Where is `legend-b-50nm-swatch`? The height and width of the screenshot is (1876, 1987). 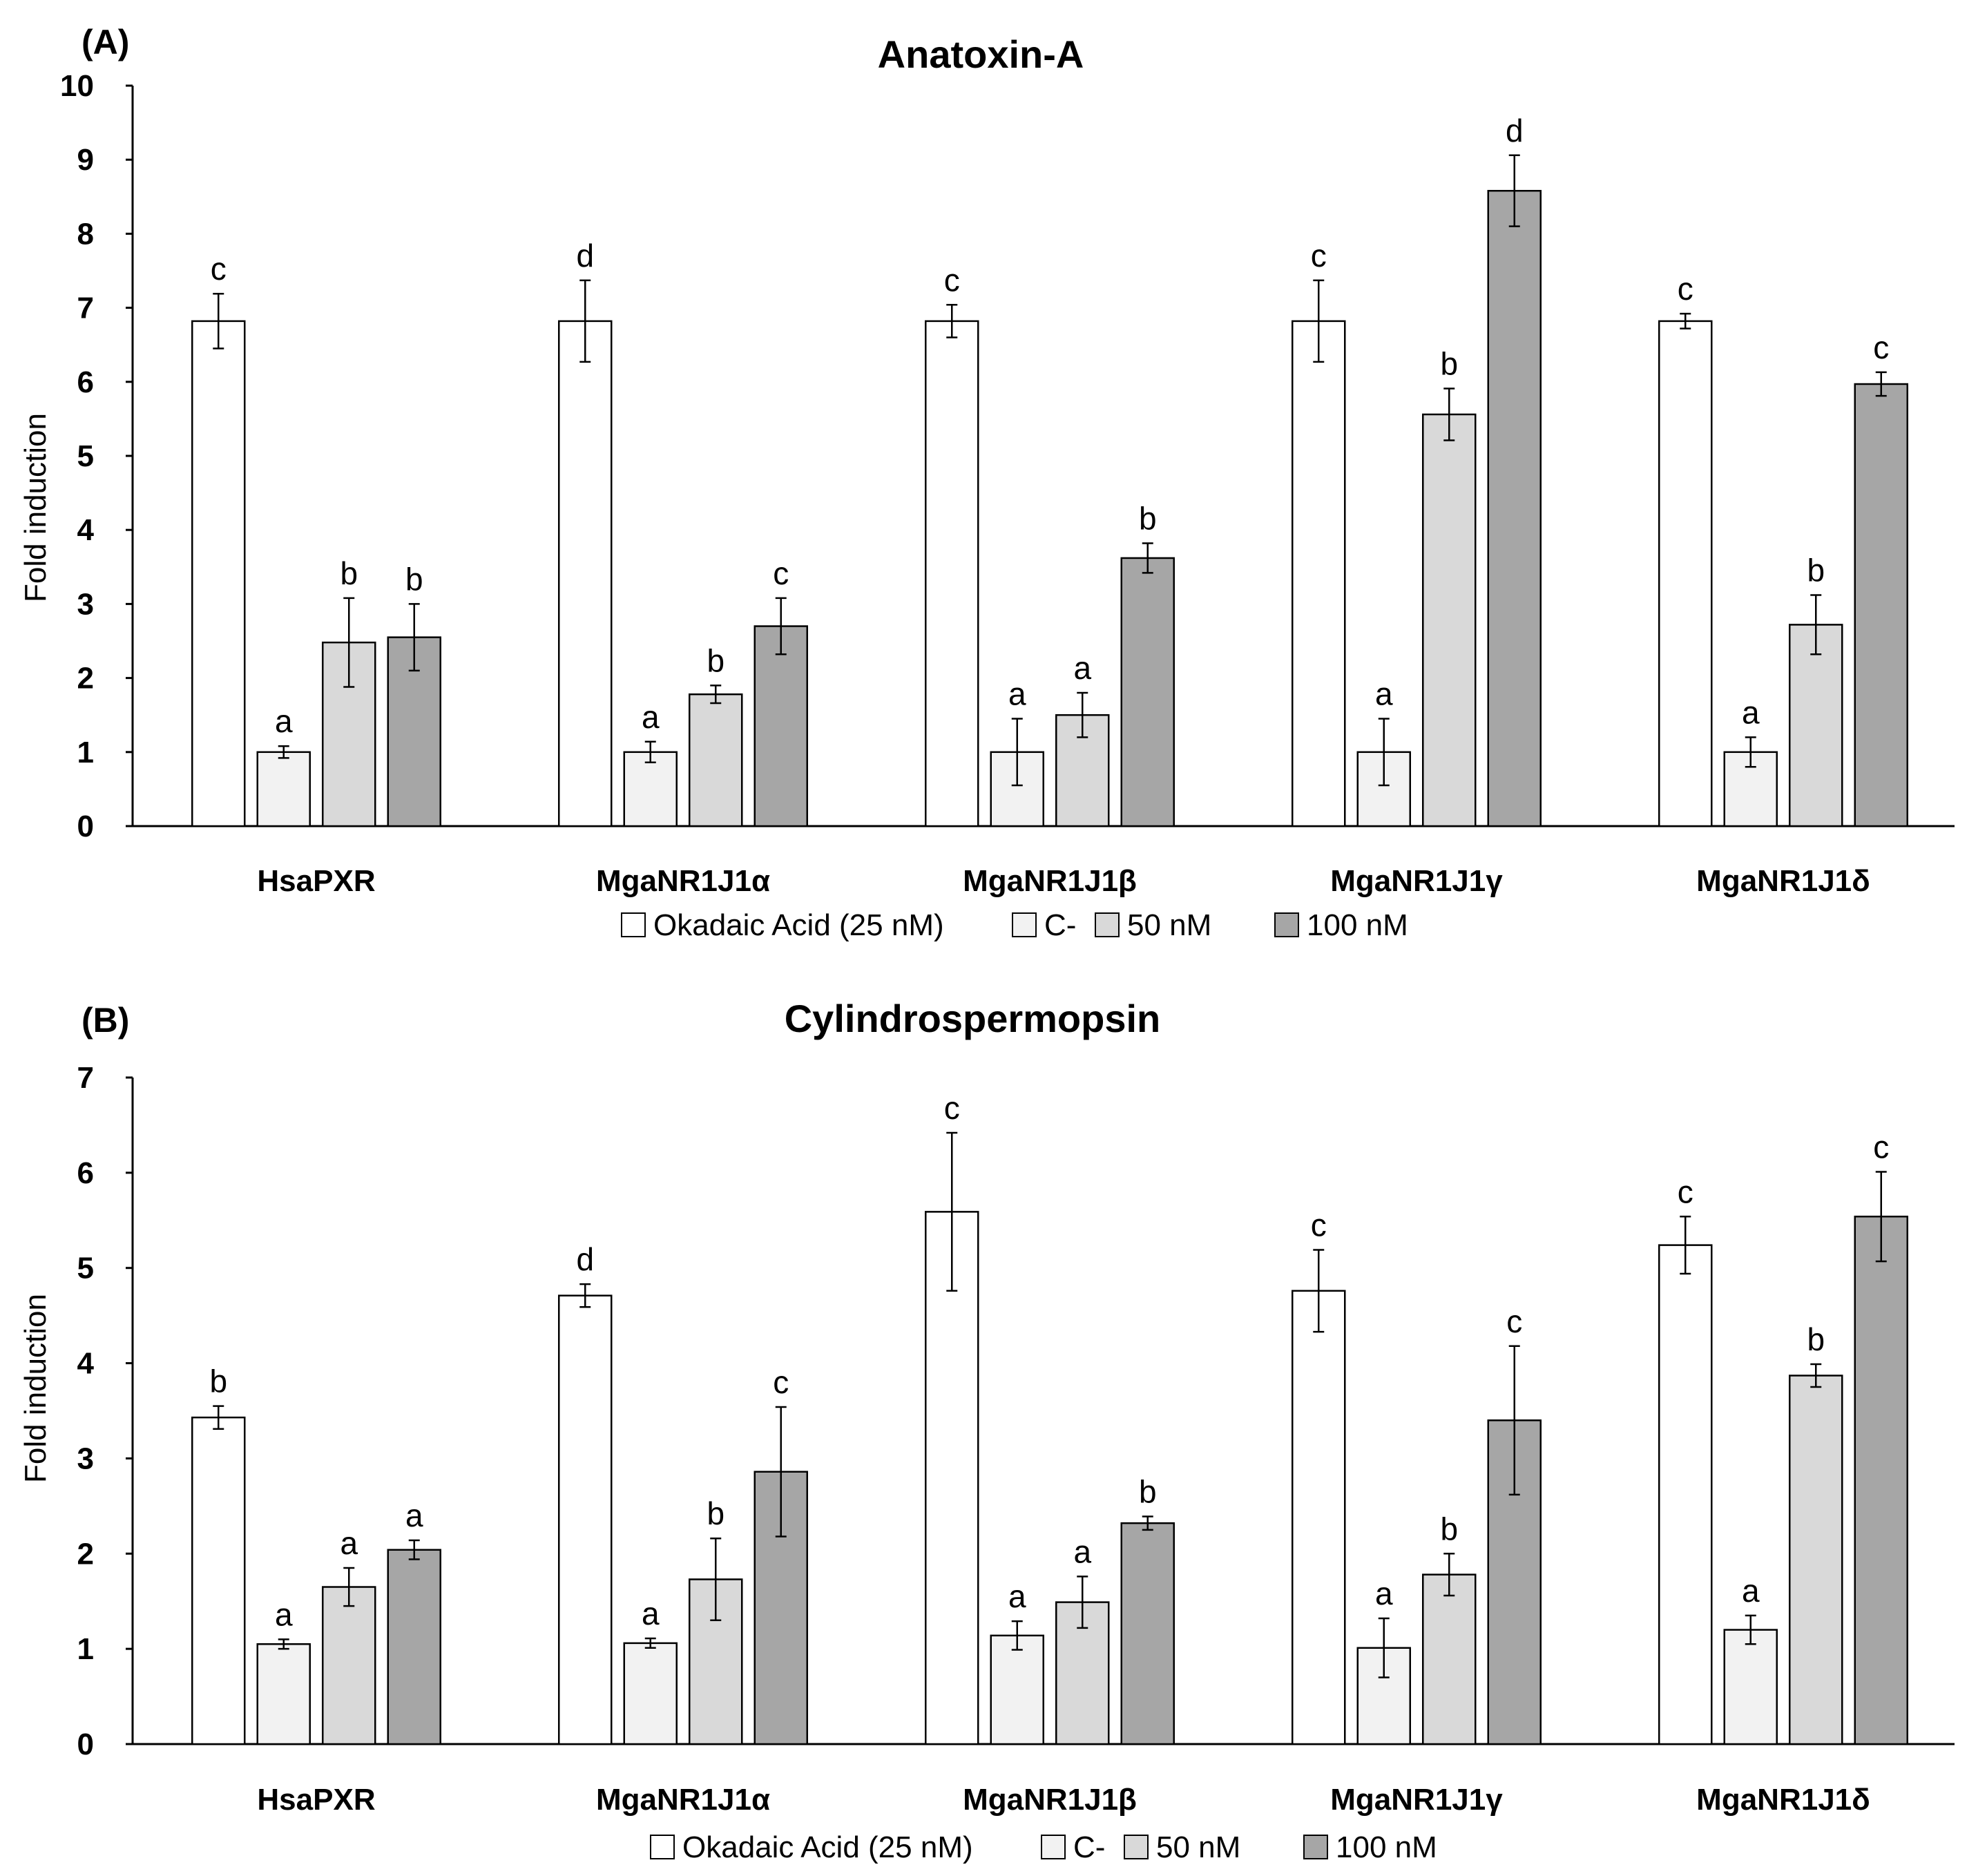
legend-b-50nm-swatch is located at coordinates (1136, 1847).